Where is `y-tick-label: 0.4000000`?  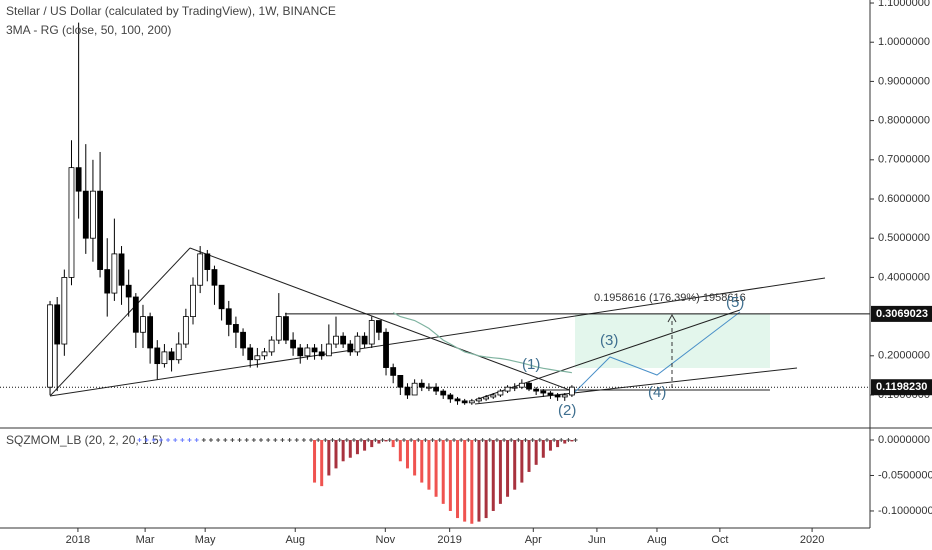 y-tick-label: 0.4000000 is located at coordinates (904, 277).